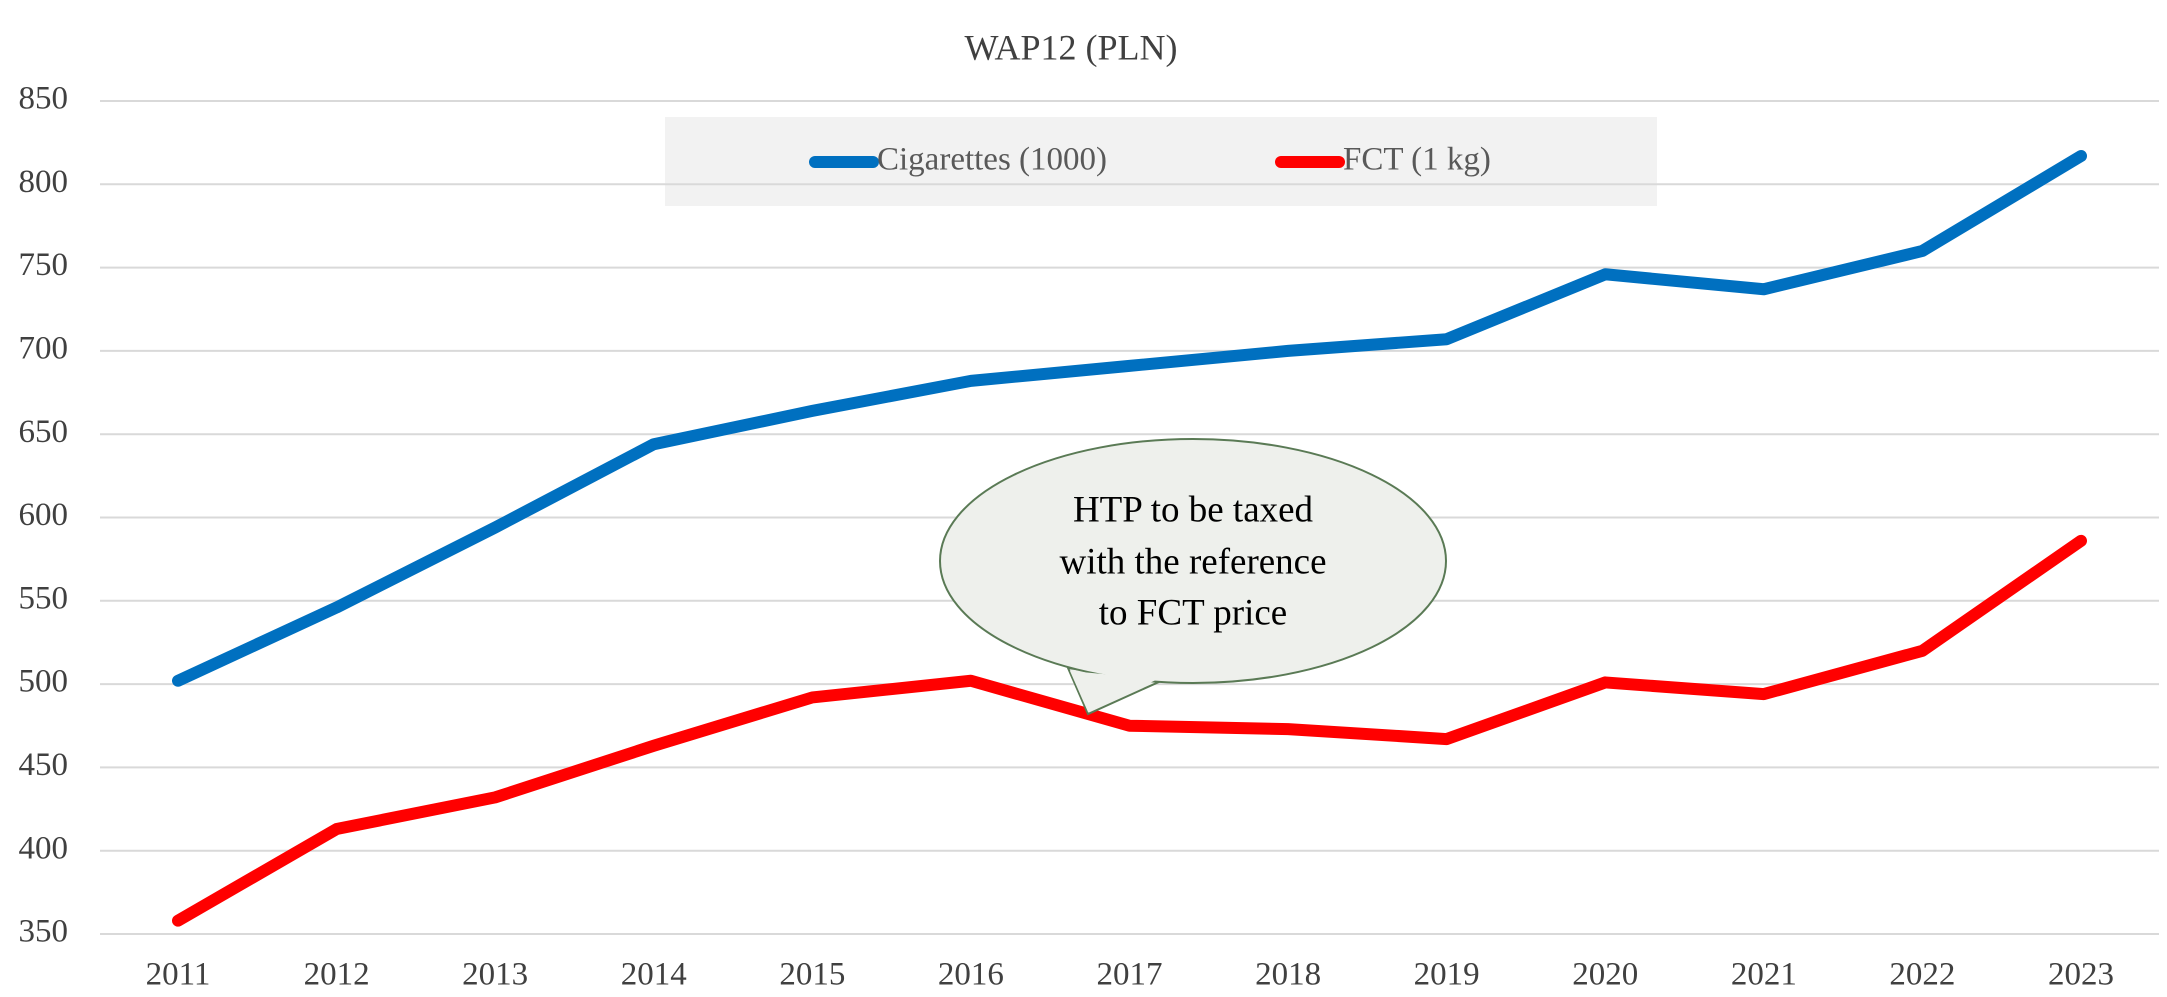 The height and width of the screenshot is (997, 2167). What do you see at coordinates (44, 99) in the screenshot?
I see `y-tick-label: 850` at bounding box center [44, 99].